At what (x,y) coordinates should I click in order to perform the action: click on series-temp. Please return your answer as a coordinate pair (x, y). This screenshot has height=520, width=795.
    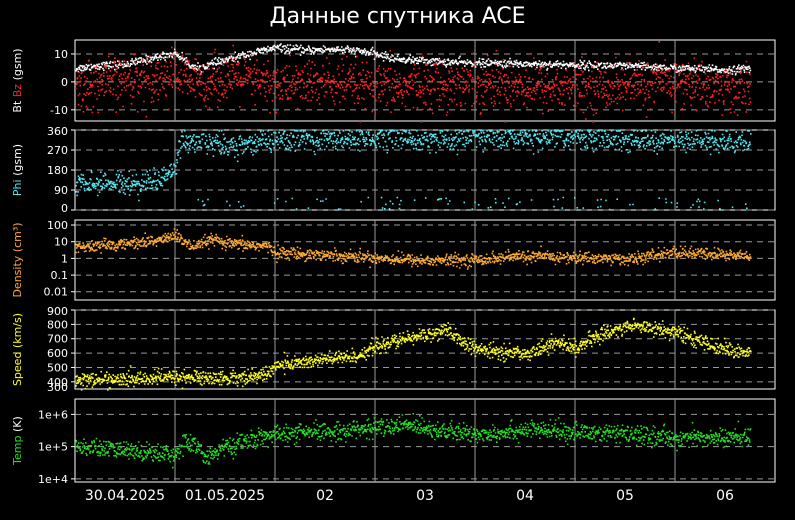
    Looking at the image, I should click on (413, 441).